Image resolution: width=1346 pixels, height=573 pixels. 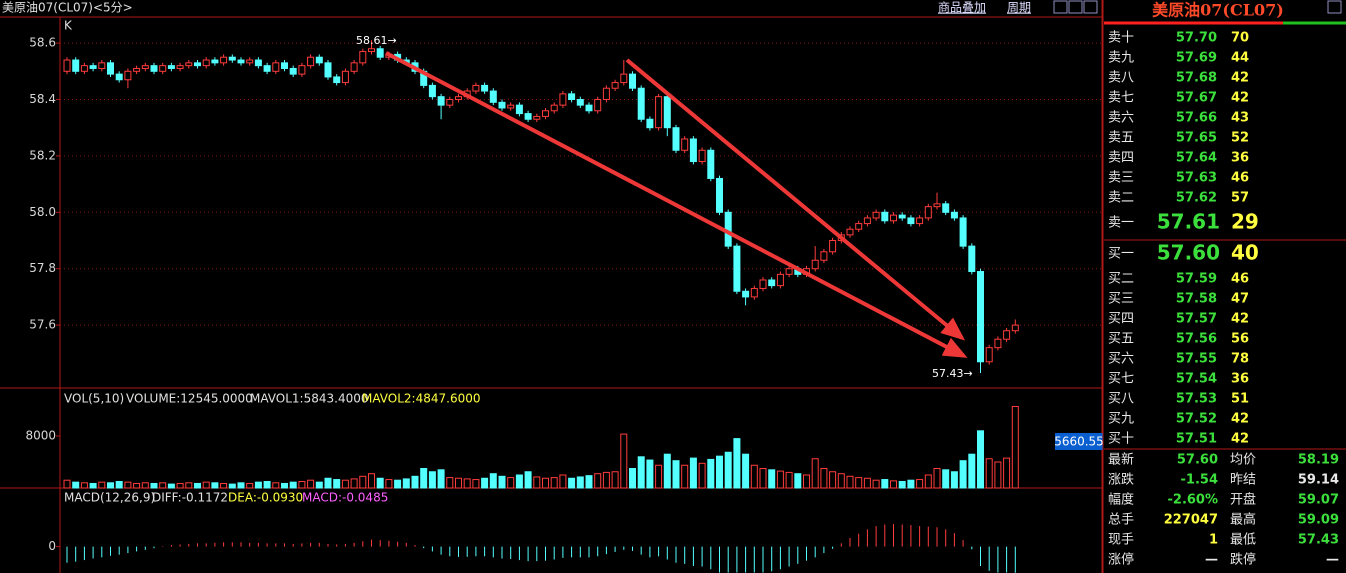 What do you see at coordinates (1196, 118) in the screenshot?
I see `book-price: 57.66` at bounding box center [1196, 118].